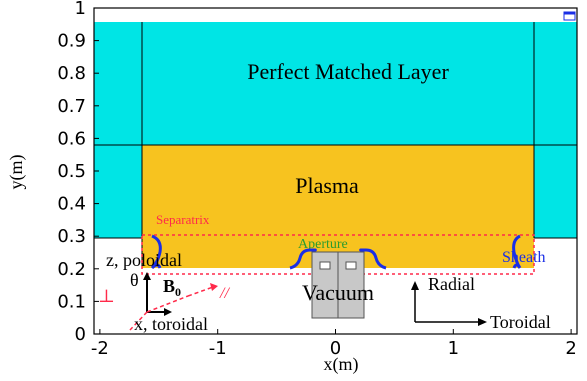  I want to click on x-toroidal-label: x, toroidal, so click(171, 324).